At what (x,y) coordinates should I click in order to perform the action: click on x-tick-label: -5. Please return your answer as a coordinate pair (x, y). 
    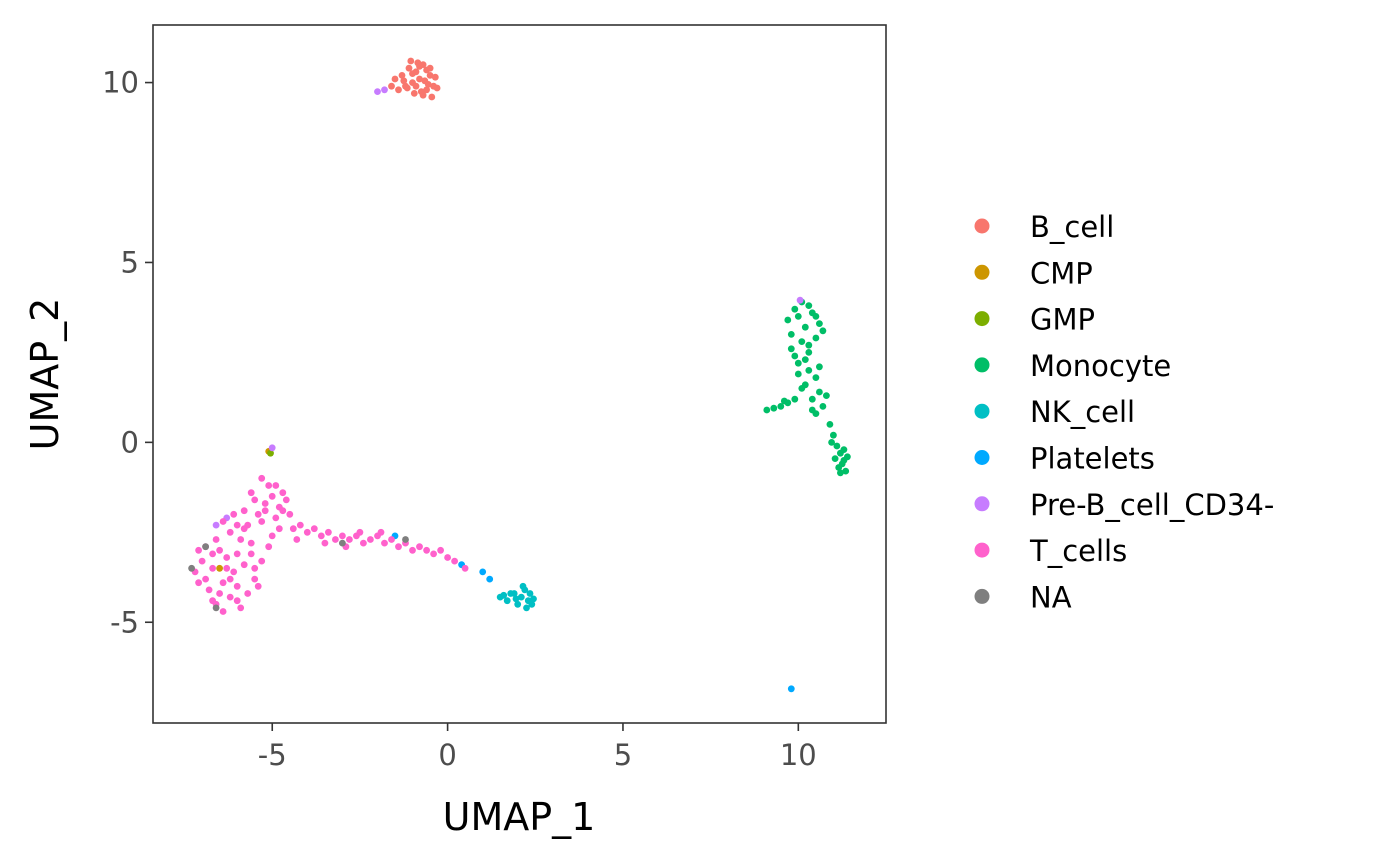
    Looking at the image, I should click on (272, 755).